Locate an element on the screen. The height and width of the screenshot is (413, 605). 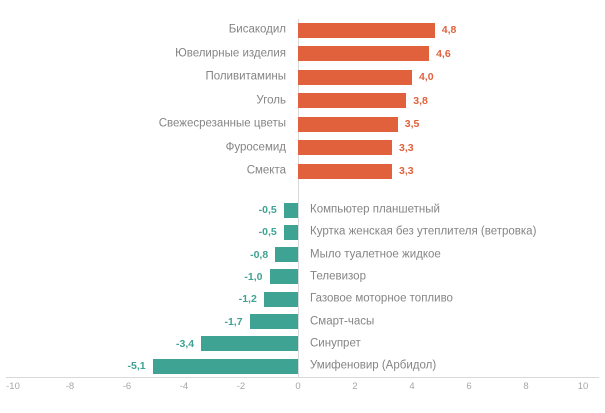
category-label: Смарт-часы is located at coordinates (342, 320).